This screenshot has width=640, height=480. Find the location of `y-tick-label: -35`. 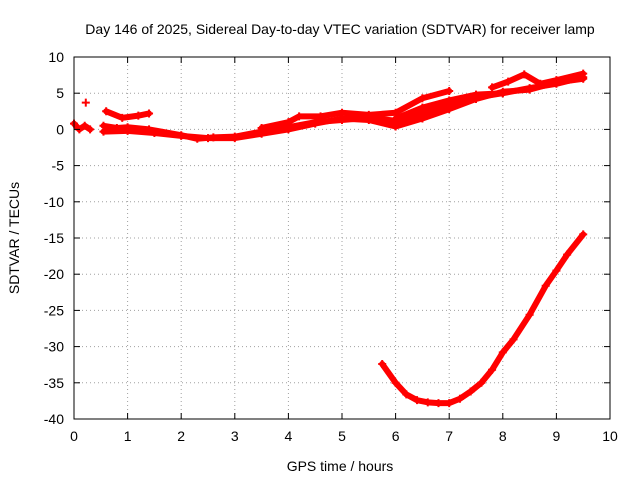

y-tick-label: -35 is located at coordinates (54, 383).